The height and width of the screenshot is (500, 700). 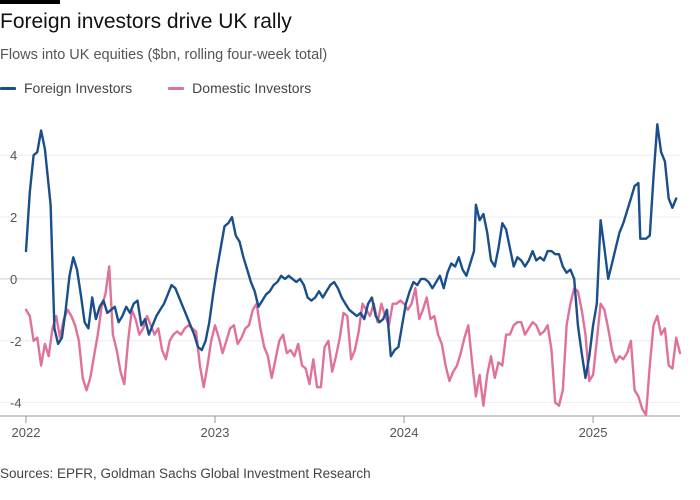 I want to click on y-tick-label: 2, so click(x=13, y=217).